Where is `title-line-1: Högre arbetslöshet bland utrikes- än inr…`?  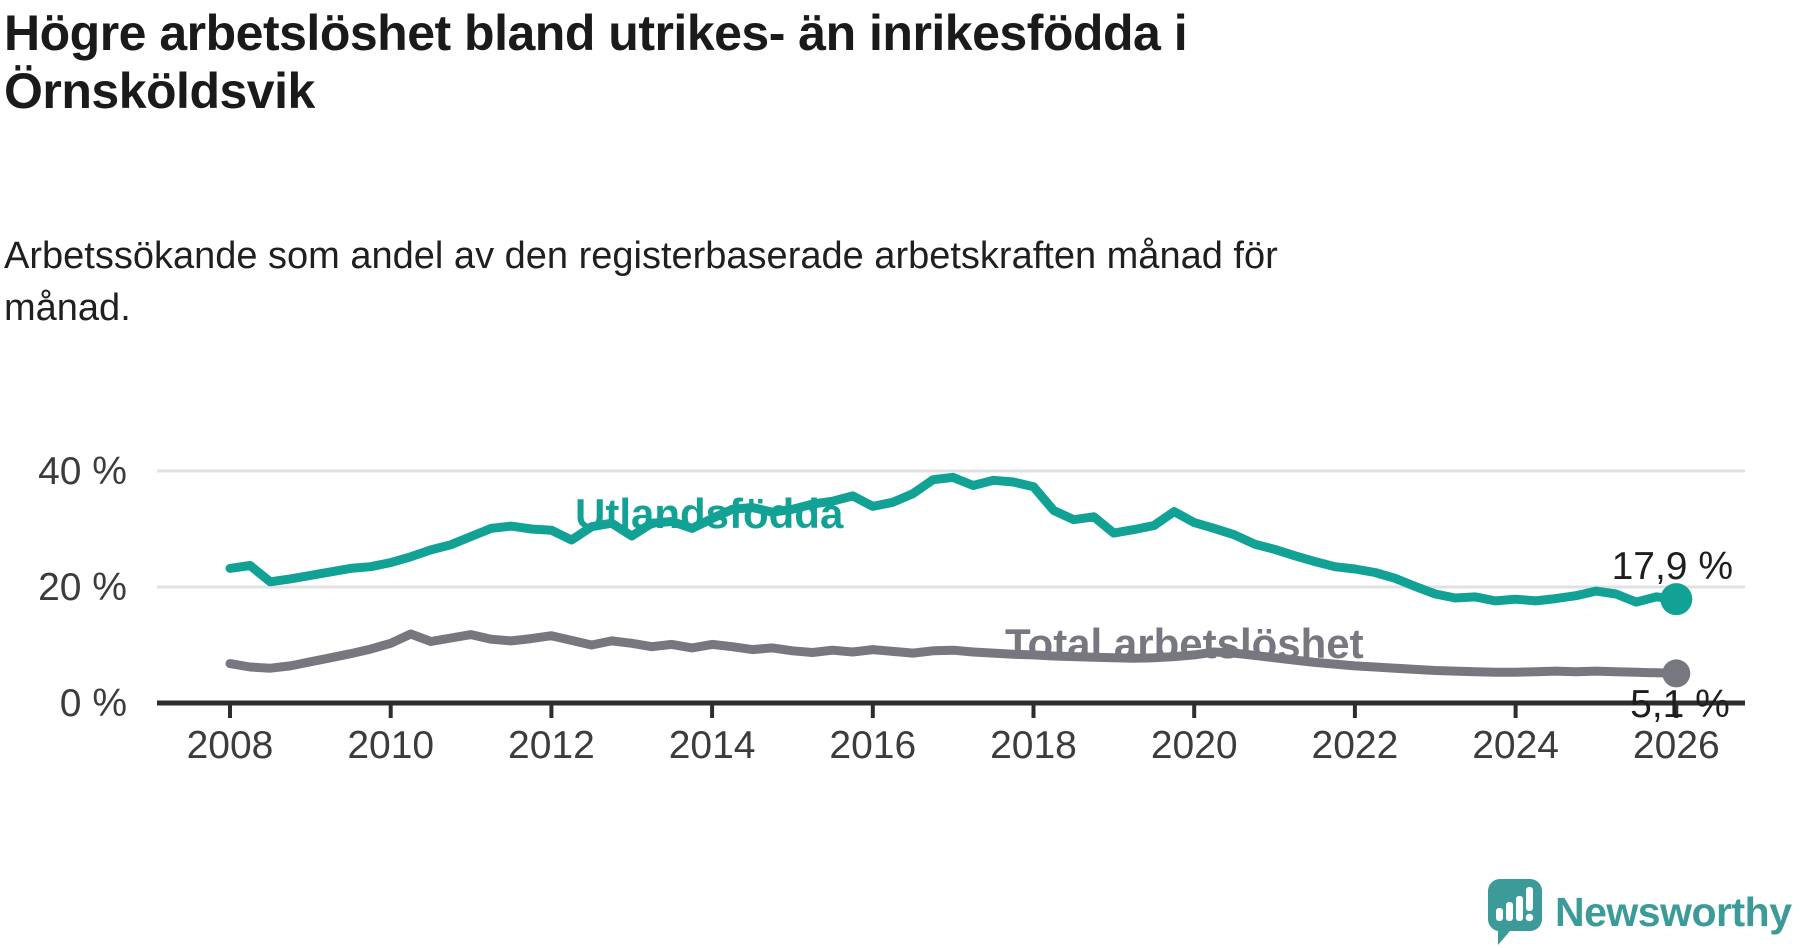
title-line-1: Högre arbetslöshet bland utrikes- än inr… is located at coordinates (596, 33).